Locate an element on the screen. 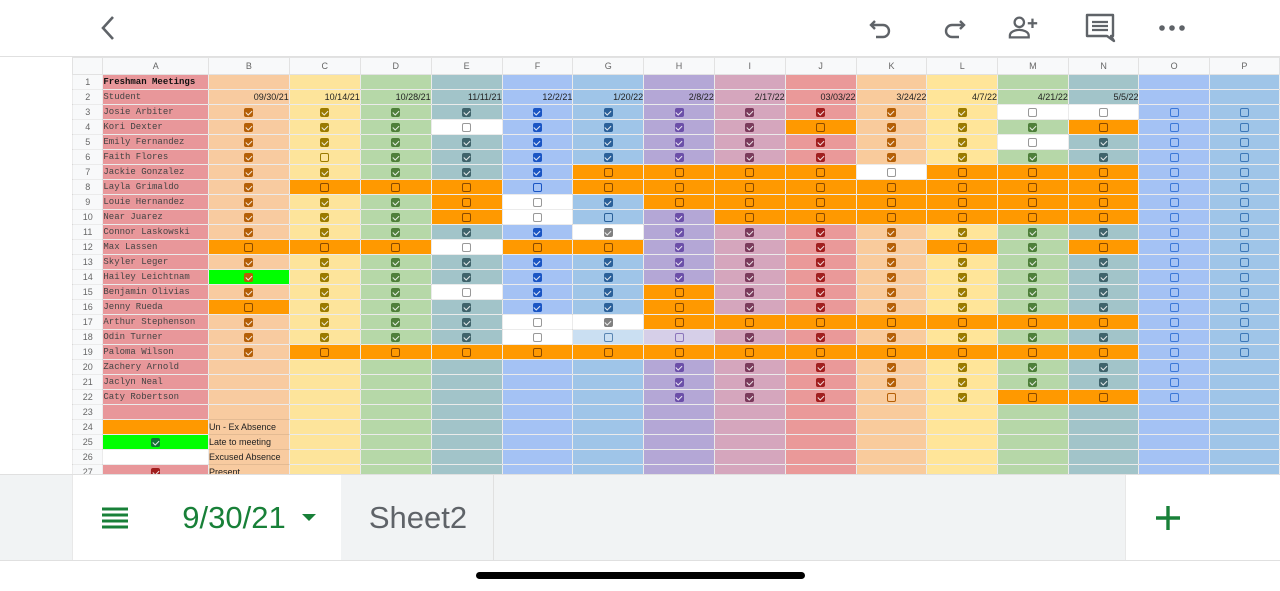  date-header-cell: 03/03/22 is located at coordinates (820, 97).